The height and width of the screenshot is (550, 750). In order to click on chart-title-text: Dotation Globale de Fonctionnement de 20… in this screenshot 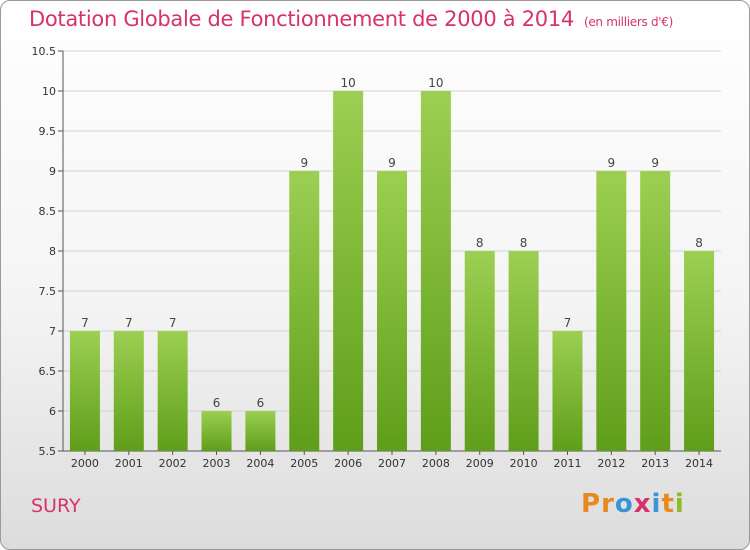, I will do `click(301, 19)`.